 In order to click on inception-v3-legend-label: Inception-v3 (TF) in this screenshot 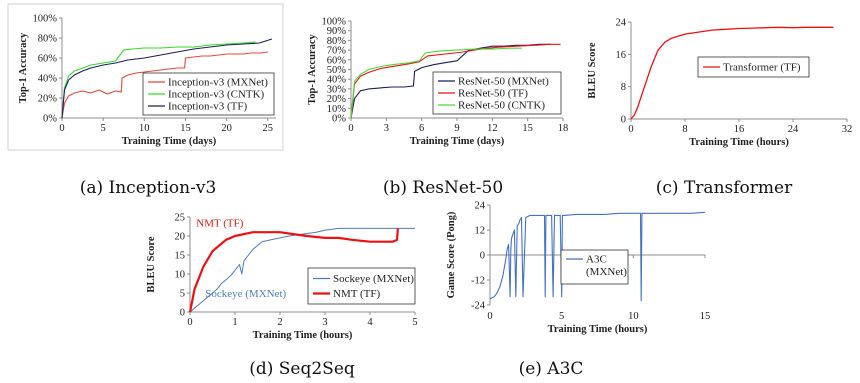, I will do `click(207, 107)`.